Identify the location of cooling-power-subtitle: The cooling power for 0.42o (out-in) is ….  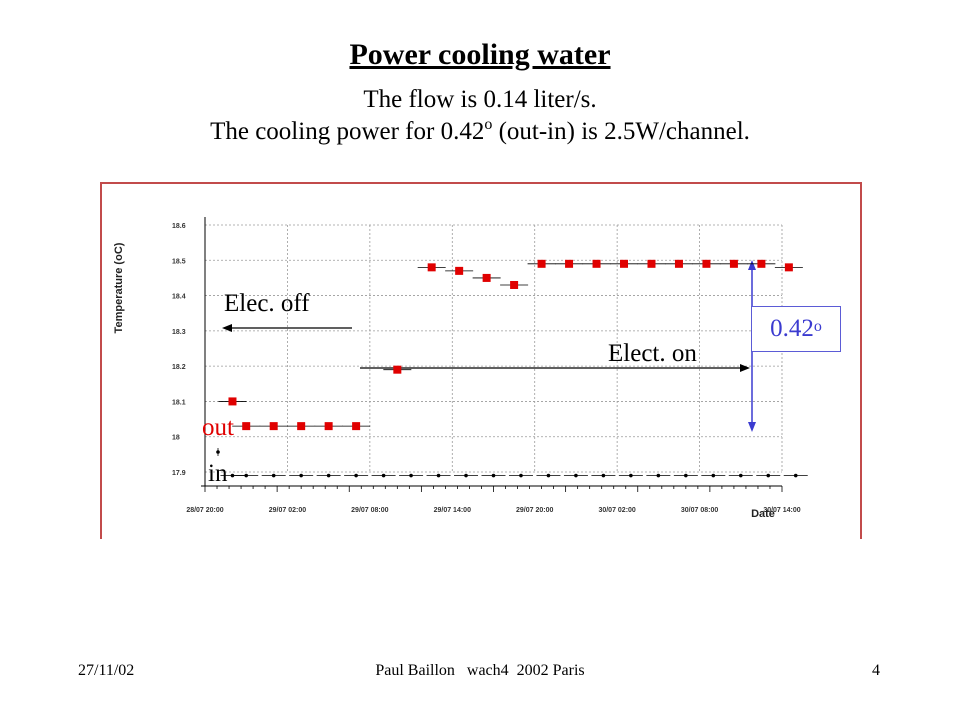
(480, 131).